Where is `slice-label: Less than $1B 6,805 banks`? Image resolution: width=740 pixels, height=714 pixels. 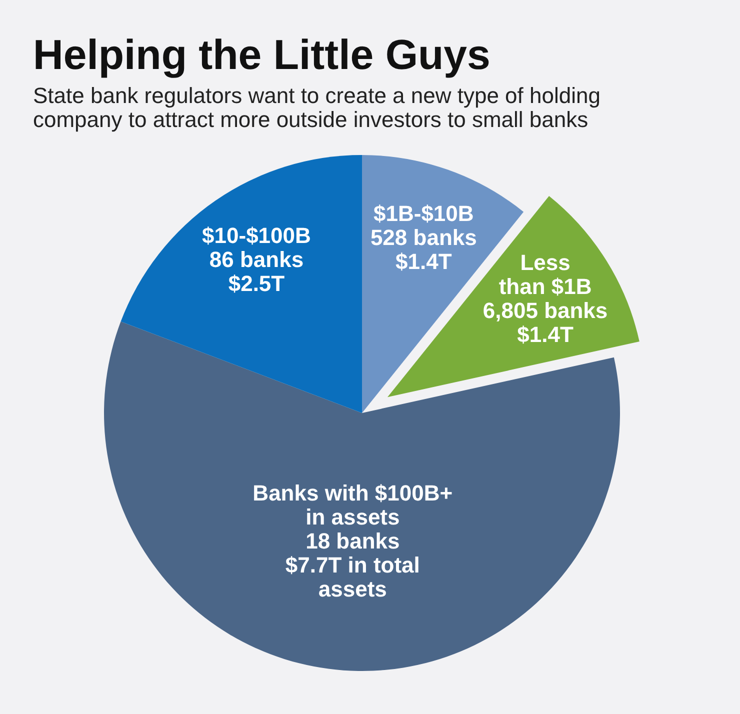
slice-label: Less than $1B 6,805 banks is located at coordinates (545, 287).